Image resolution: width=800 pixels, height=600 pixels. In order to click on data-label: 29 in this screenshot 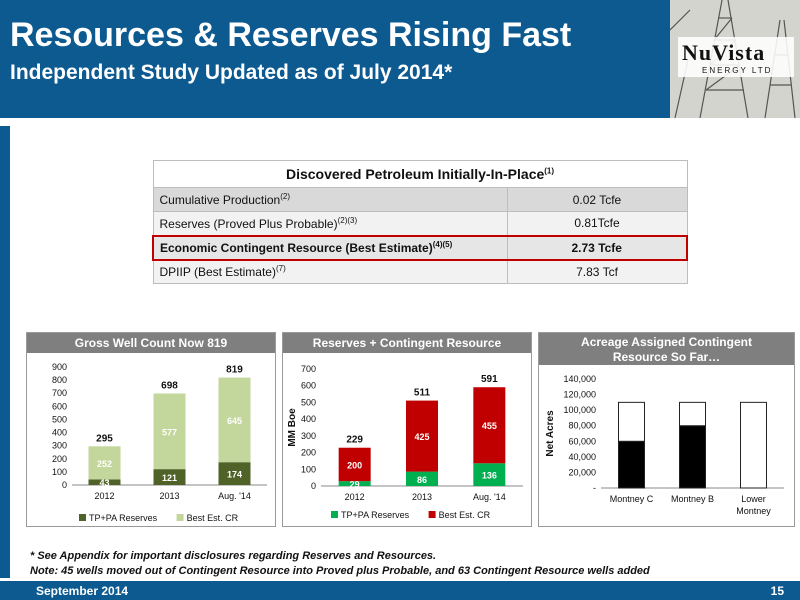, I will do `click(355, 485)`.